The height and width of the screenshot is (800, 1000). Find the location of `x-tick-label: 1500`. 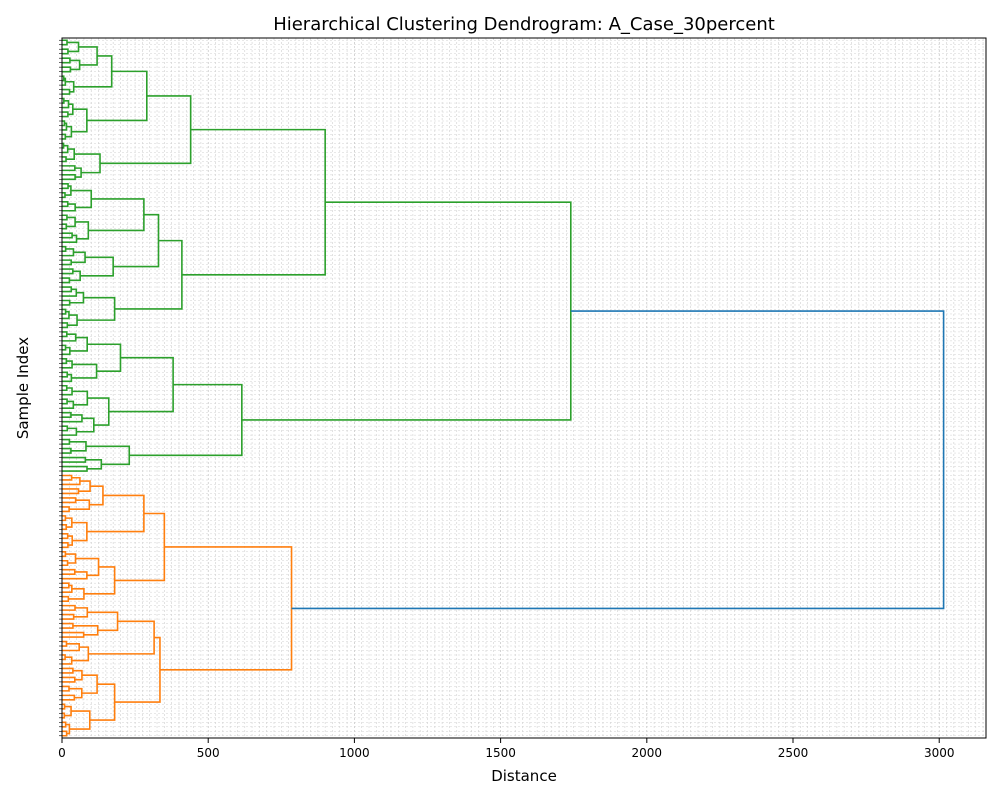

x-tick-label: 1500 is located at coordinates (500, 753).